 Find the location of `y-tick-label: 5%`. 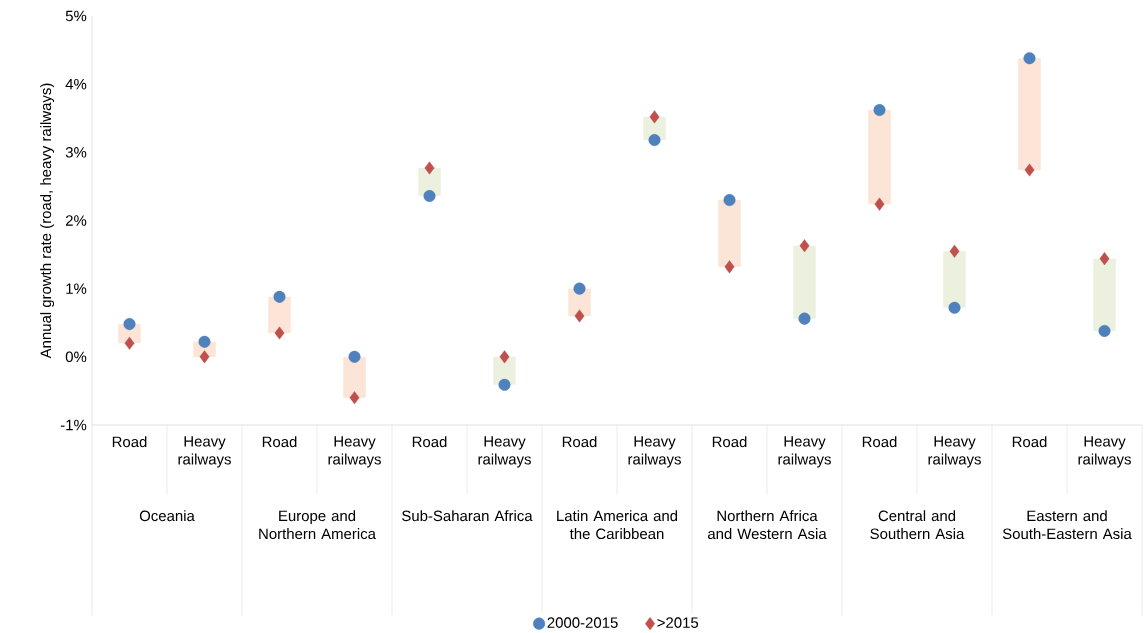

y-tick-label: 5% is located at coordinates (76, 16).